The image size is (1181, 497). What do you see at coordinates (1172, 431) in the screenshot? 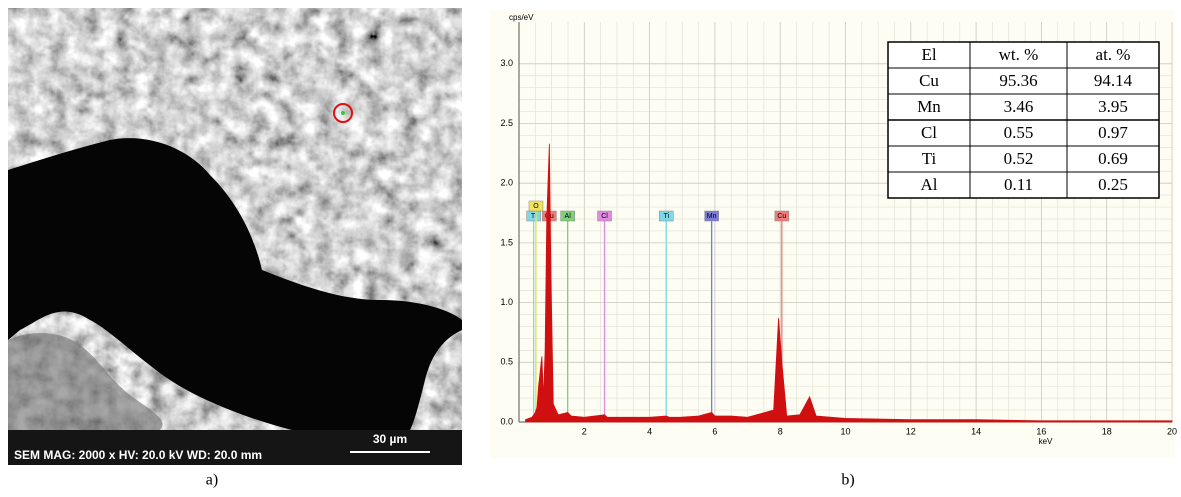
I see `x-tick-label: 20` at bounding box center [1172, 431].